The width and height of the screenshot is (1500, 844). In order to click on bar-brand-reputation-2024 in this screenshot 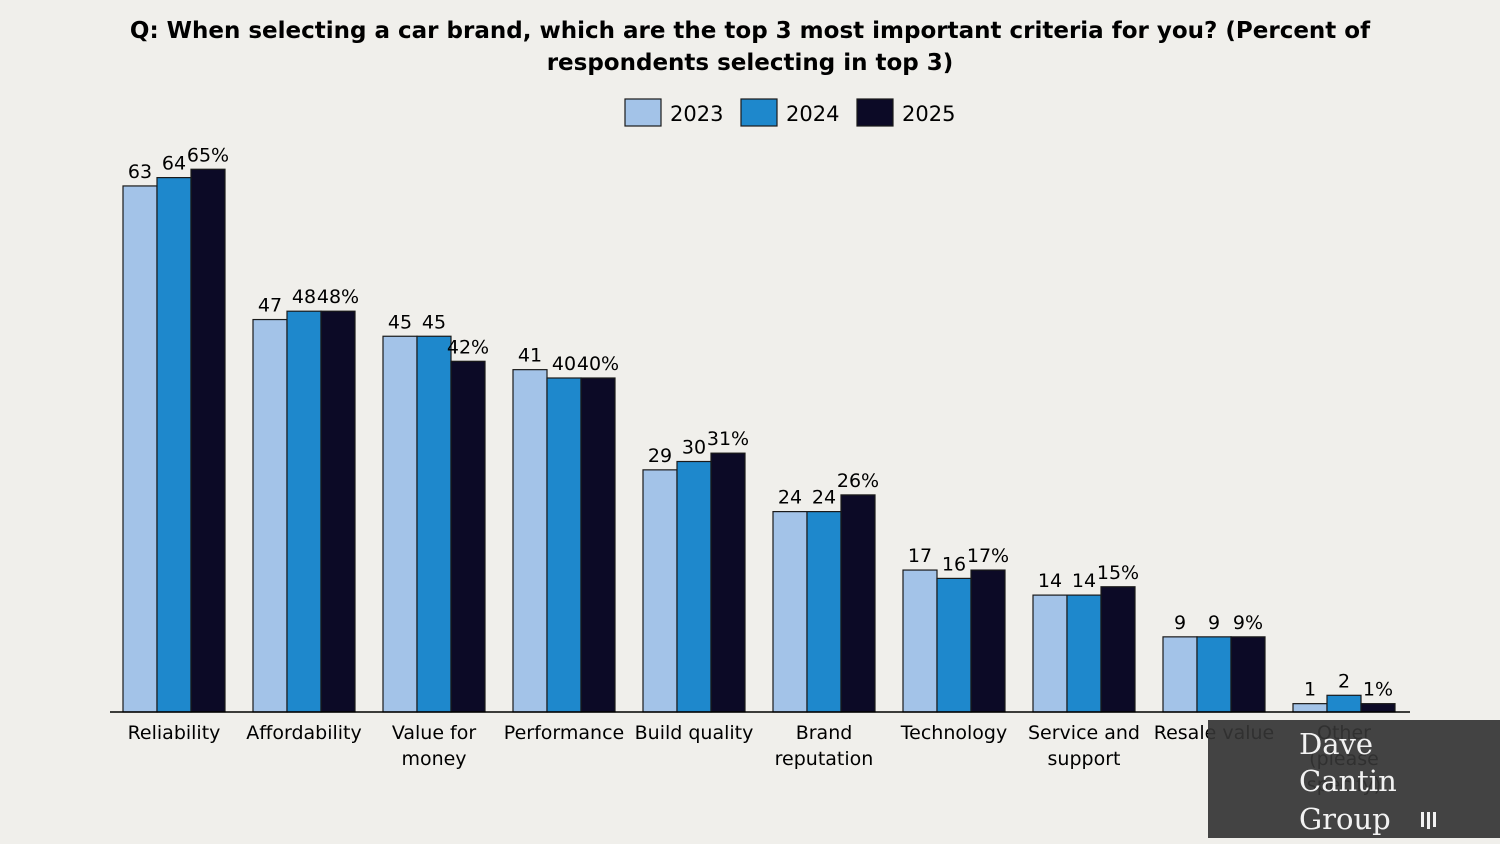, I will do `click(824, 612)`.